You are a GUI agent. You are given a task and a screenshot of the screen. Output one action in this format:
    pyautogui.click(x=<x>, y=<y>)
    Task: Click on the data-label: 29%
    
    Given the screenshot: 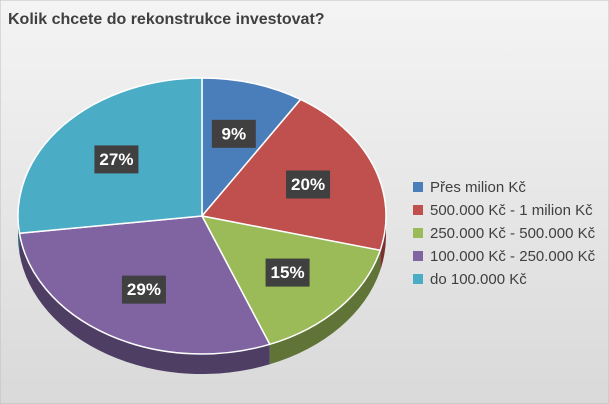 What is the action you would take?
    pyautogui.click(x=143, y=289)
    